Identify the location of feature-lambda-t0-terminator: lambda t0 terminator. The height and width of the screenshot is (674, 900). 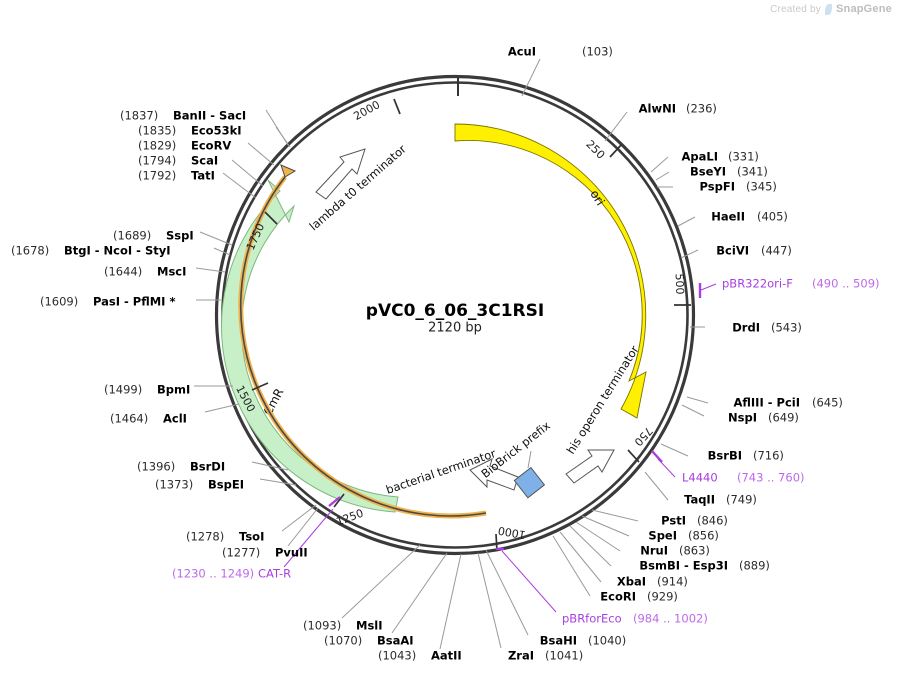
(358, 188).